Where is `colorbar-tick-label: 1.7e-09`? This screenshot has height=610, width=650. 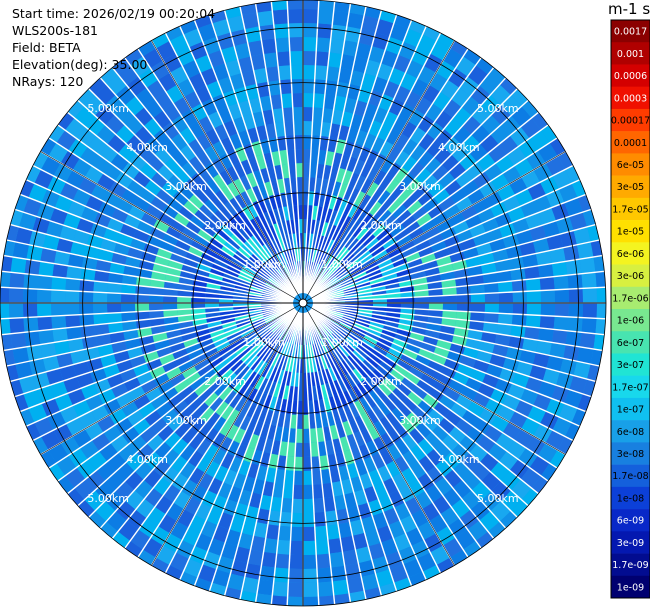 colorbar-tick-label: 1.7e-09 is located at coordinates (630, 565).